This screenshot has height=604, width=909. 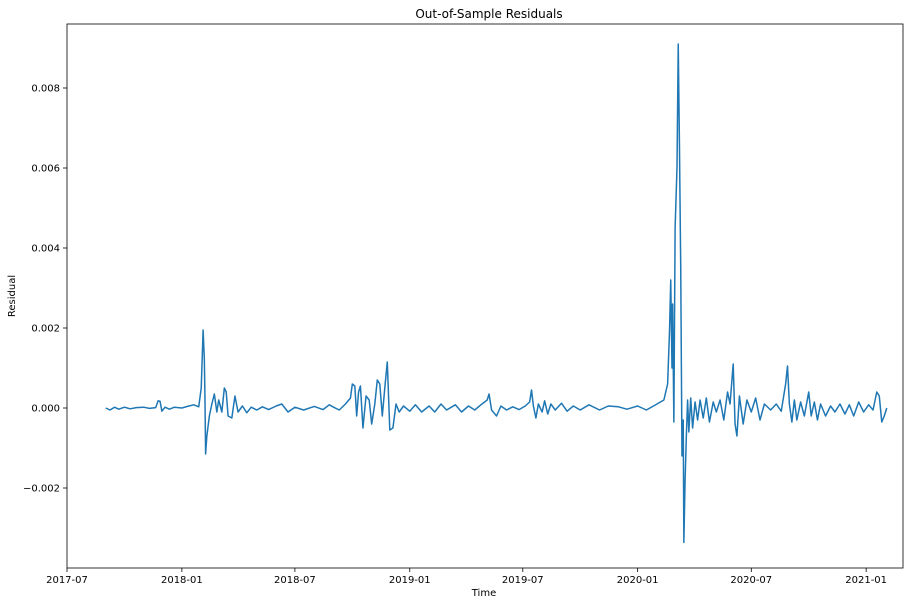 What do you see at coordinates (45, 249) in the screenshot?
I see `y-tick-label: 0.004` at bounding box center [45, 249].